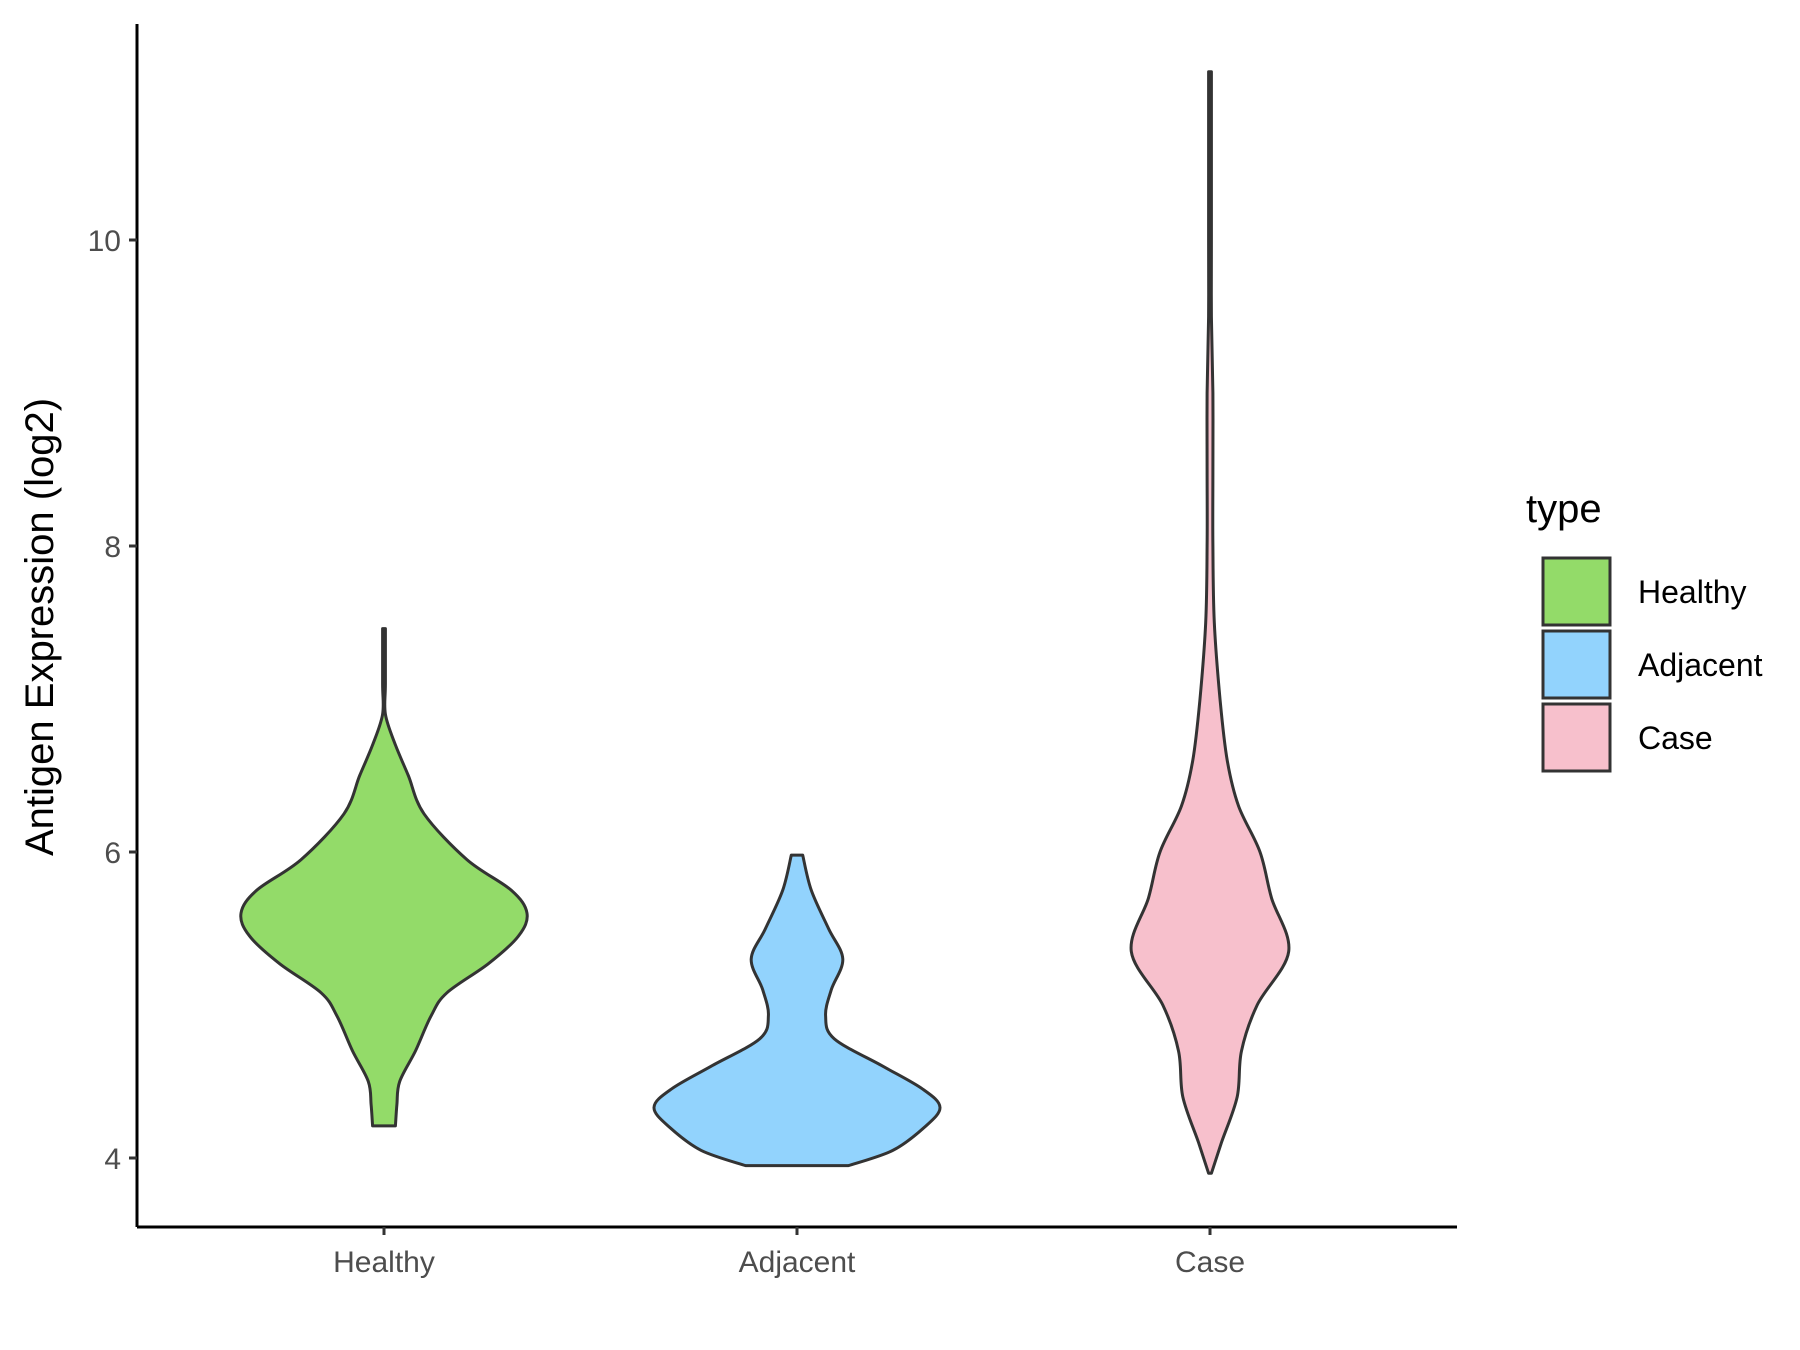 This screenshot has height=1350, width=1800. Describe the element at coordinates (797, 1262) in the screenshot. I see `x-tick-label-adjacent: Adjacent` at that location.